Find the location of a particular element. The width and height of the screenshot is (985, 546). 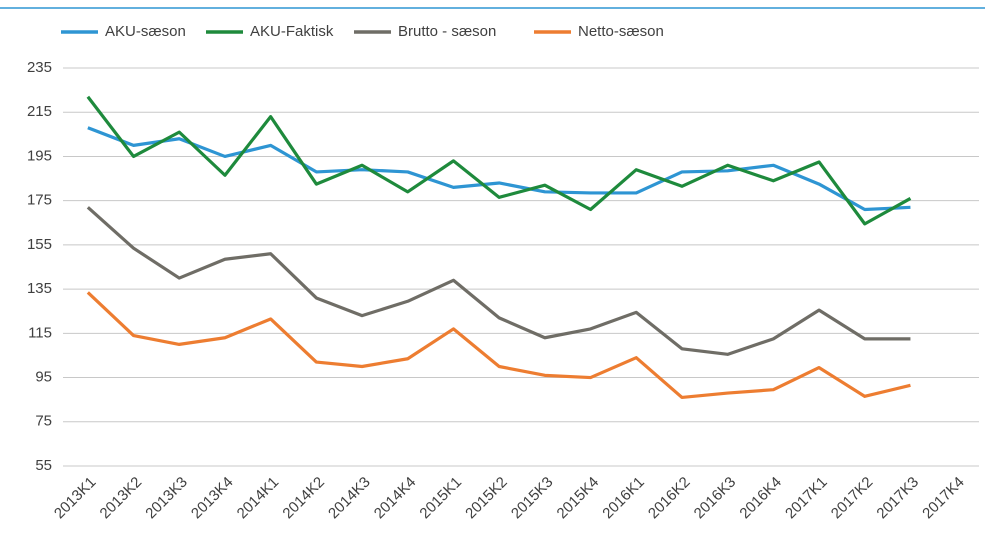

y-tick-label: 175 is located at coordinates (39, 200).